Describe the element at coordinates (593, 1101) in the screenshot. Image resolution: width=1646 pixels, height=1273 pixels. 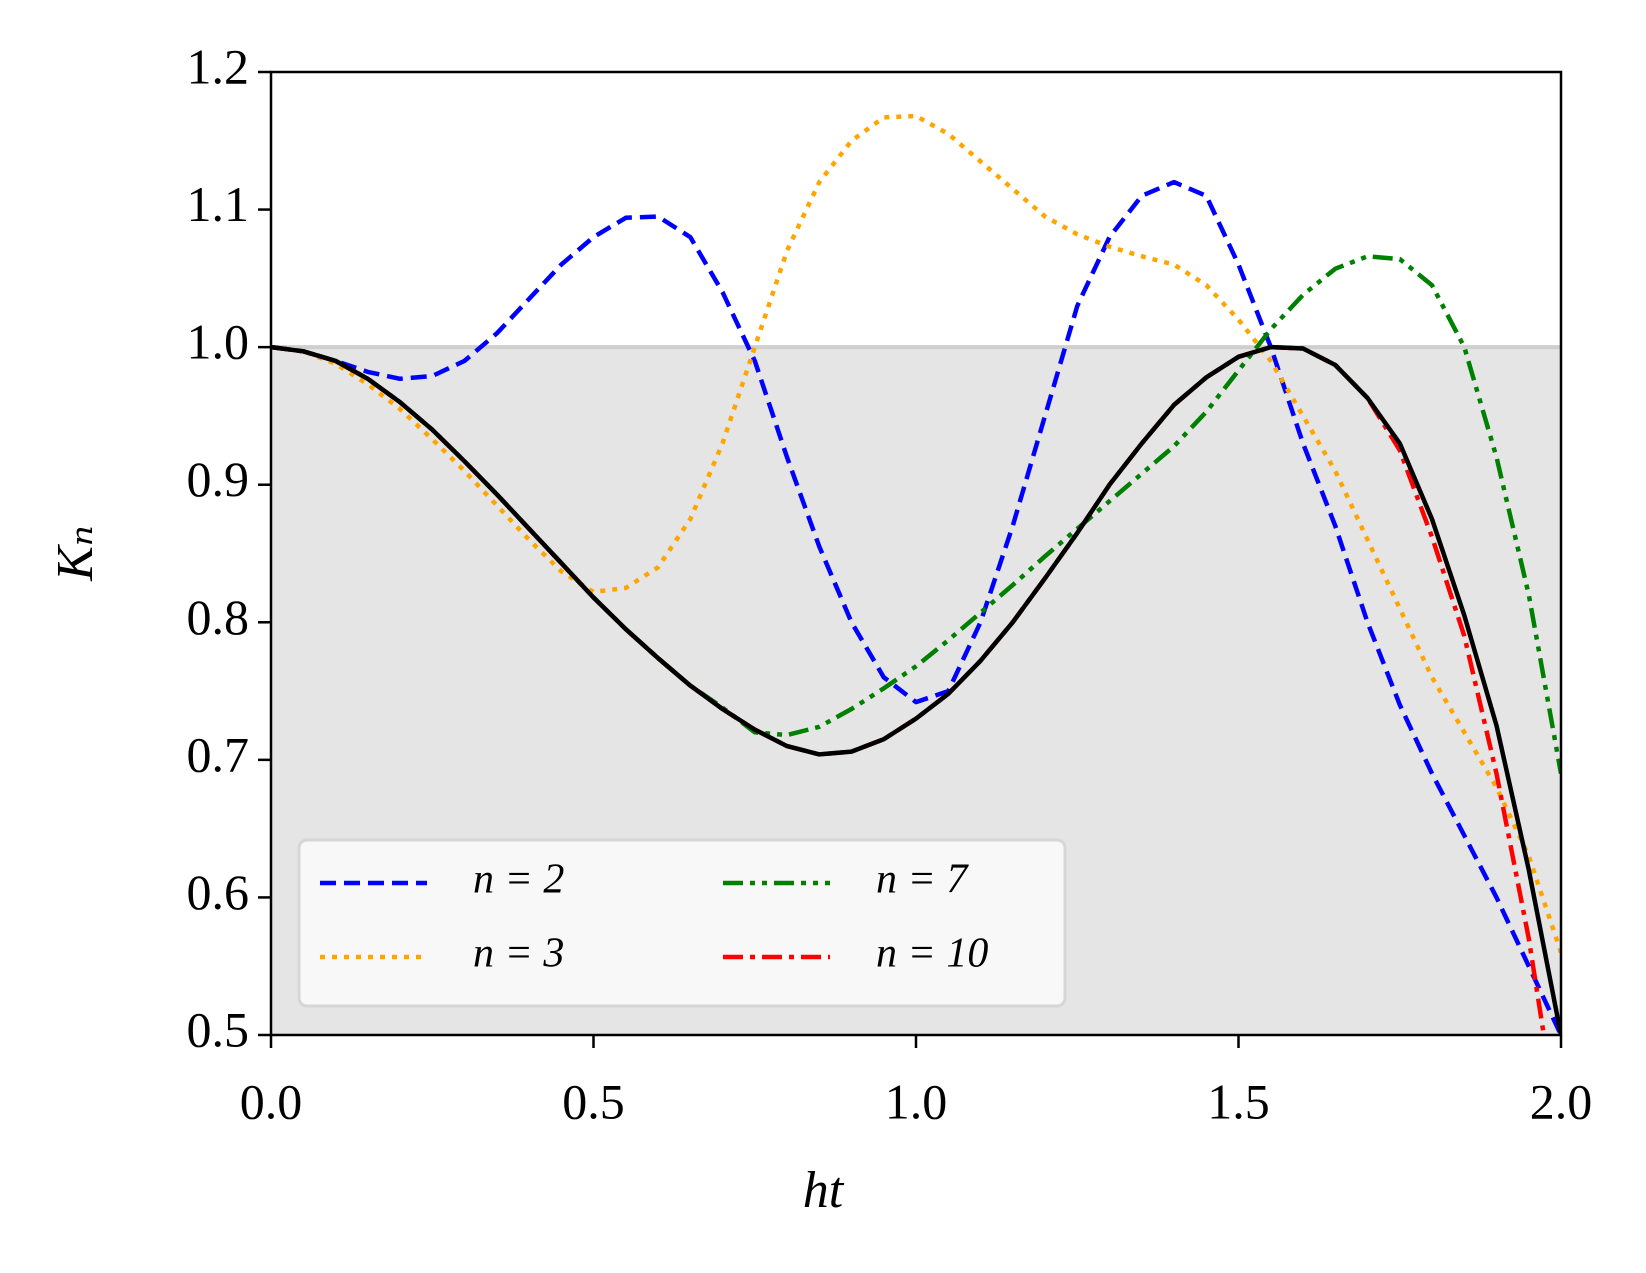
I see `x-tick-label: 0.5` at that location.